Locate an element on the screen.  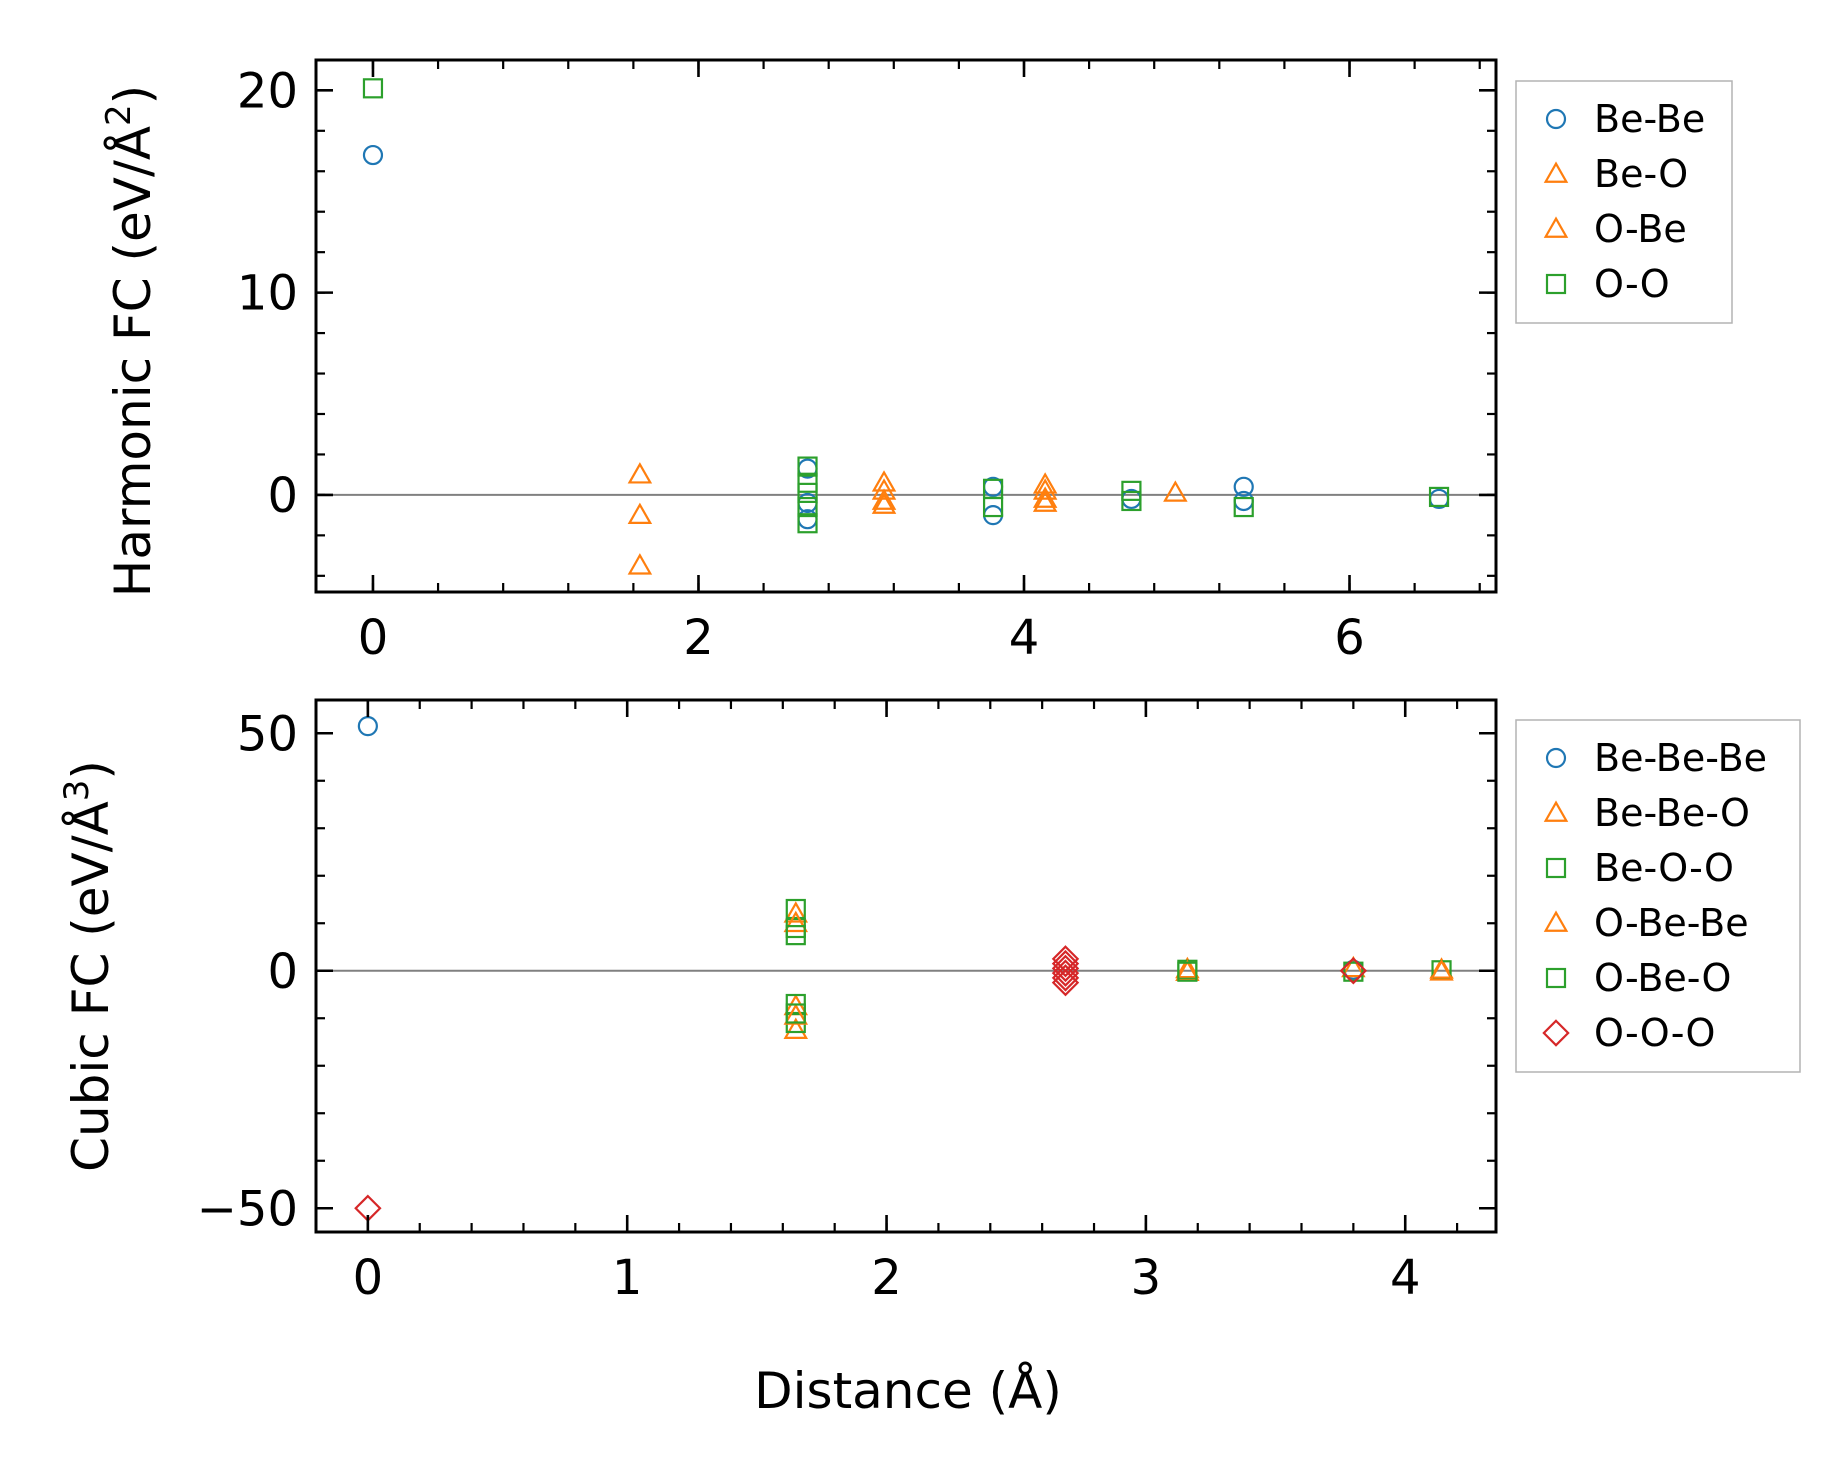
cubic-y-axis-title: Cubic FC (eV/Å3) is located at coordinates (88, 966).